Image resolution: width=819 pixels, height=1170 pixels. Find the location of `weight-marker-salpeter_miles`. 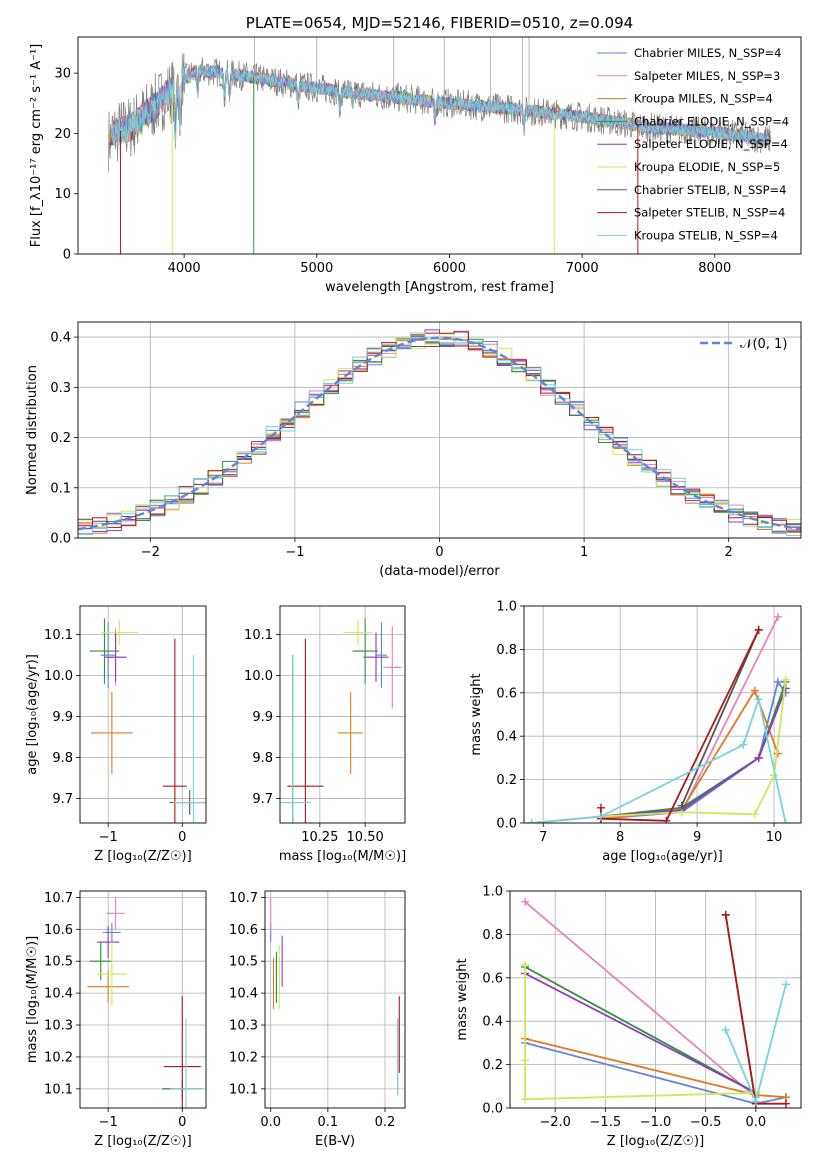

weight-marker-salpeter_miles is located at coordinates (777, 616).